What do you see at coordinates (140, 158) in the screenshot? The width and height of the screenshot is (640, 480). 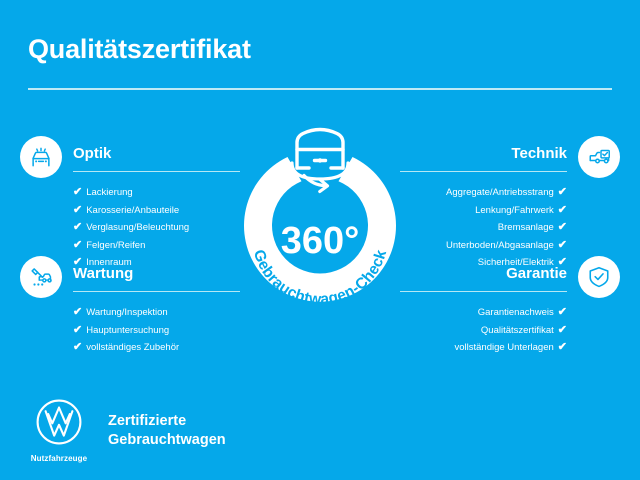 I see `section-header-optik: Optik` at bounding box center [140, 158].